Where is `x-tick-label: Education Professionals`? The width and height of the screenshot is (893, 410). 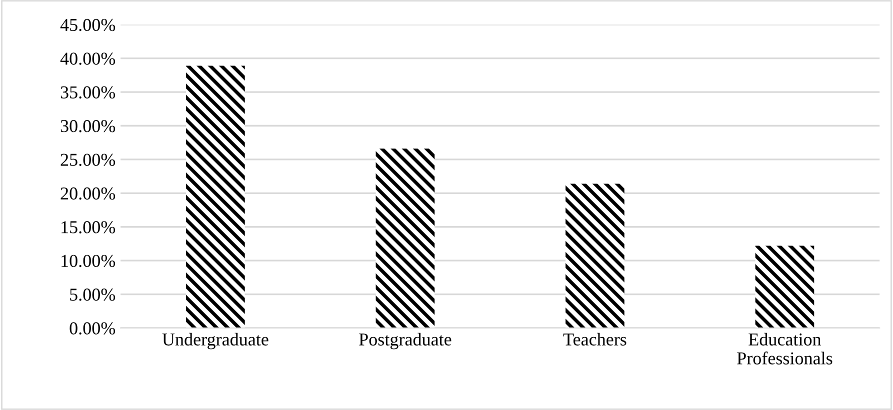
x-tick-label: Education Professionals is located at coordinates (784, 348).